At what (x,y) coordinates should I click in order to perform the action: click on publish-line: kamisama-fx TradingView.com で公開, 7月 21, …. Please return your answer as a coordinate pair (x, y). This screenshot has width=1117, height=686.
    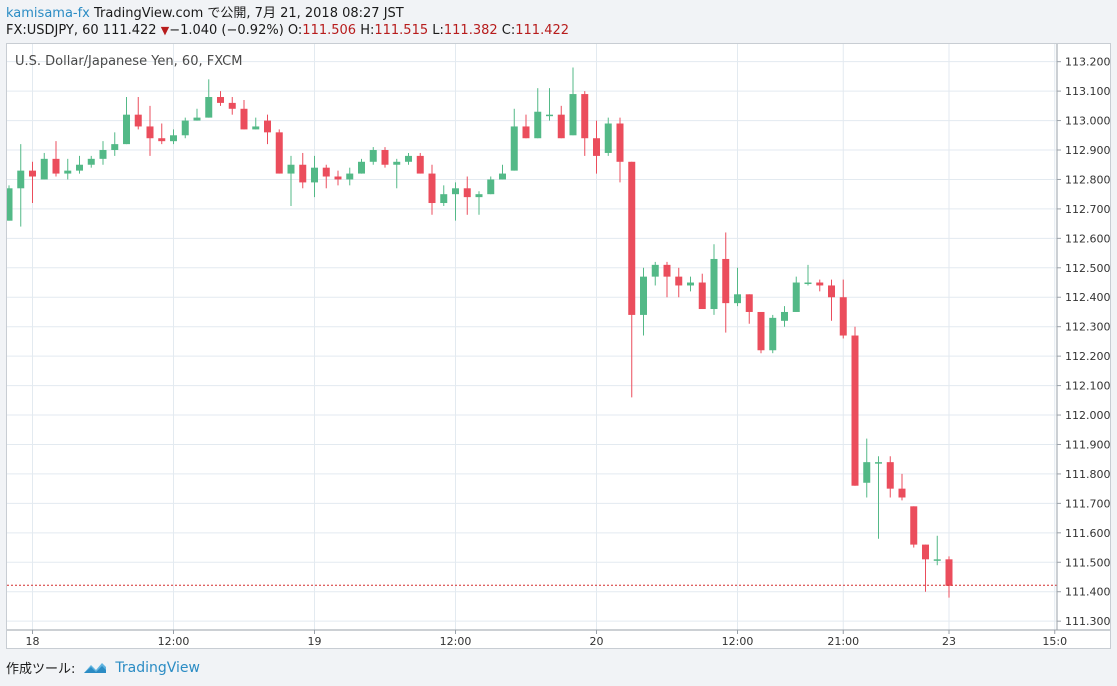
    Looking at the image, I should click on (205, 13).